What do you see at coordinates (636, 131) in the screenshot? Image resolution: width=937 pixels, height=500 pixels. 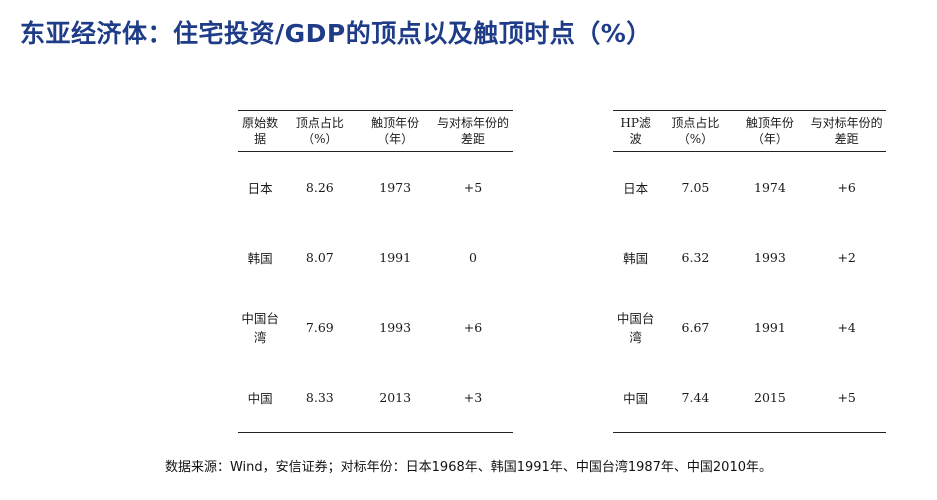 I see `header-cell: HP滤波` at bounding box center [636, 131].